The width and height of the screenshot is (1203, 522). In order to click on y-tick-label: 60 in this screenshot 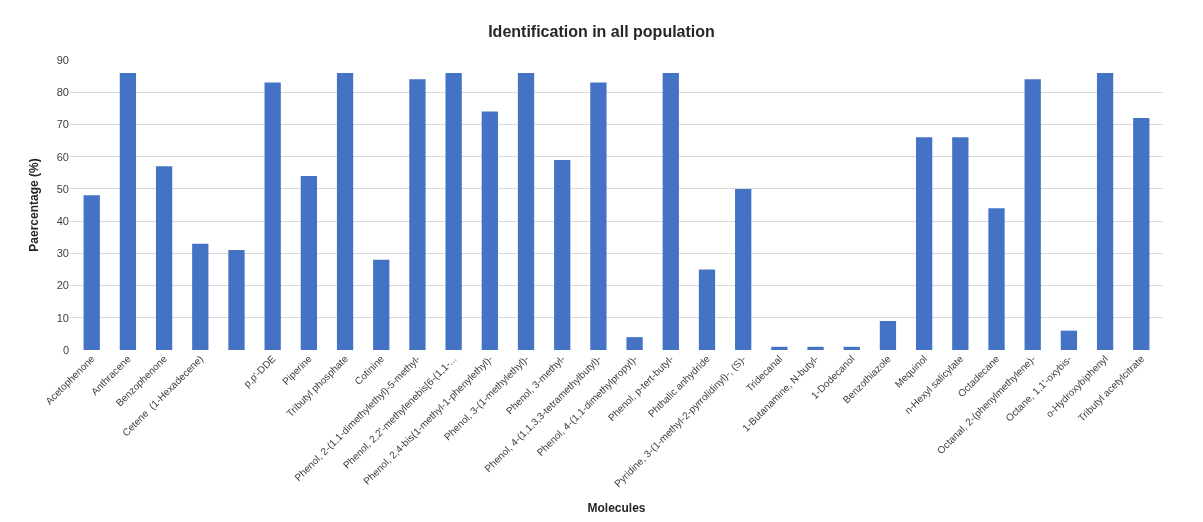, I will do `click(62, 156)`.